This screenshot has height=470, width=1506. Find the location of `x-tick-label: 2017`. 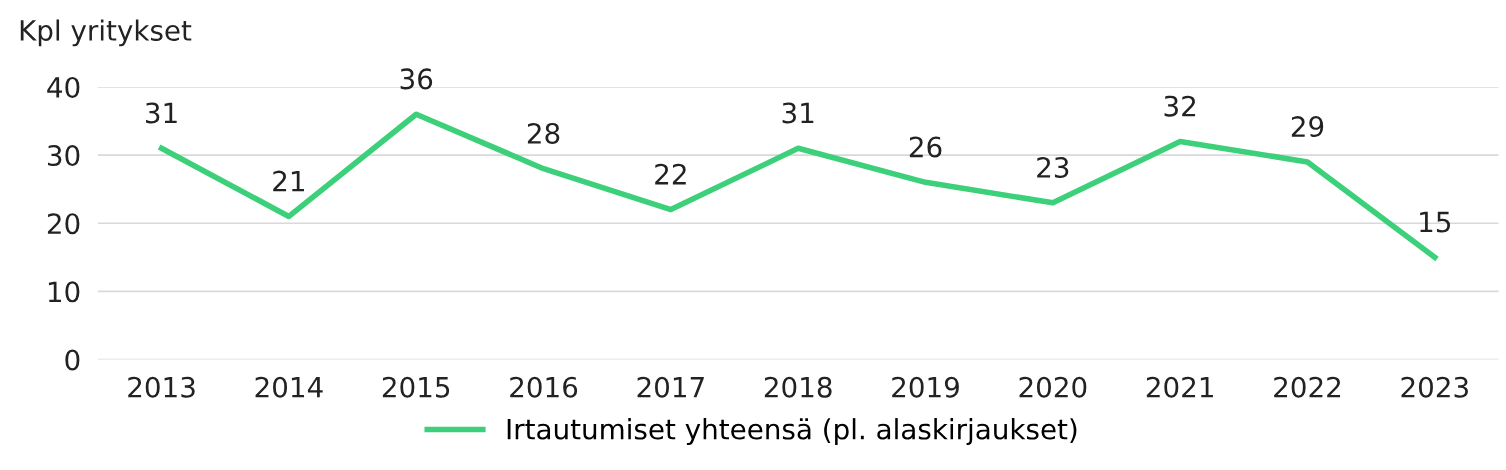

x-tick-label: 2017 is located at coordinates (670, 387).